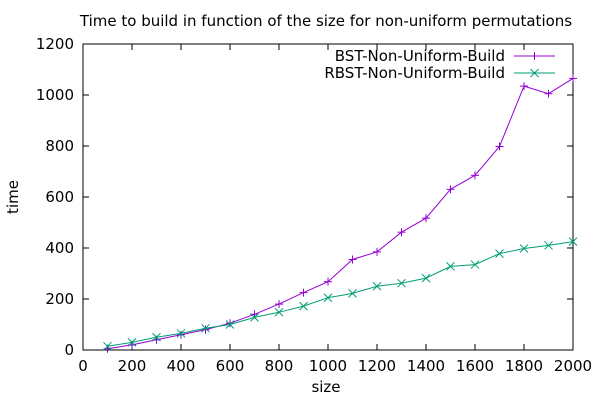  I want to click on x-tick-label: 1800, so click(524, 366).